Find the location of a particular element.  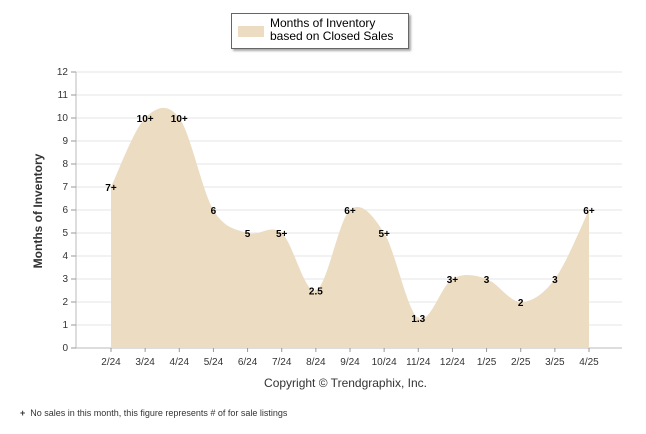

footnote-mark: + is located at coordinates (23, 413).